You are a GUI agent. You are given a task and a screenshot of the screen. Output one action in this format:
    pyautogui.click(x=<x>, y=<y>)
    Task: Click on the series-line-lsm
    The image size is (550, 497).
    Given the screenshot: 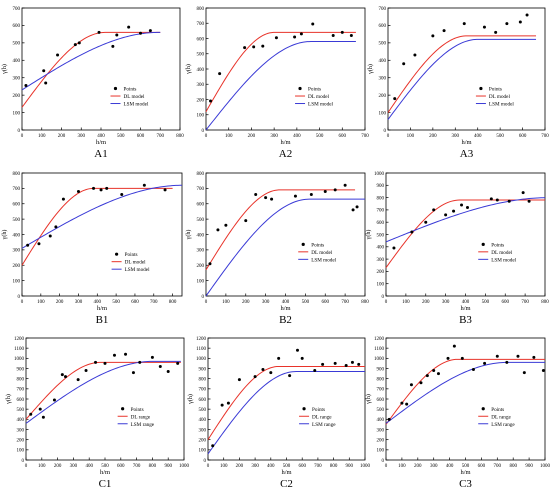 What is the action you would take?
    pyautogui.click(x=102, y=216)
    